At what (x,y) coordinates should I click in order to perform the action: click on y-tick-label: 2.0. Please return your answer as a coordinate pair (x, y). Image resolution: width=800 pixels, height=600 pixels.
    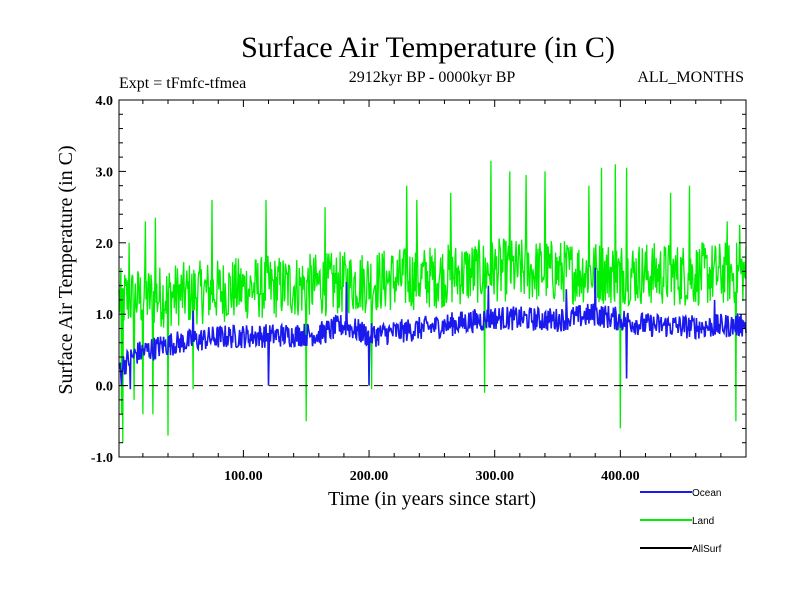
    Looking at the image, I should click on (105, 244).